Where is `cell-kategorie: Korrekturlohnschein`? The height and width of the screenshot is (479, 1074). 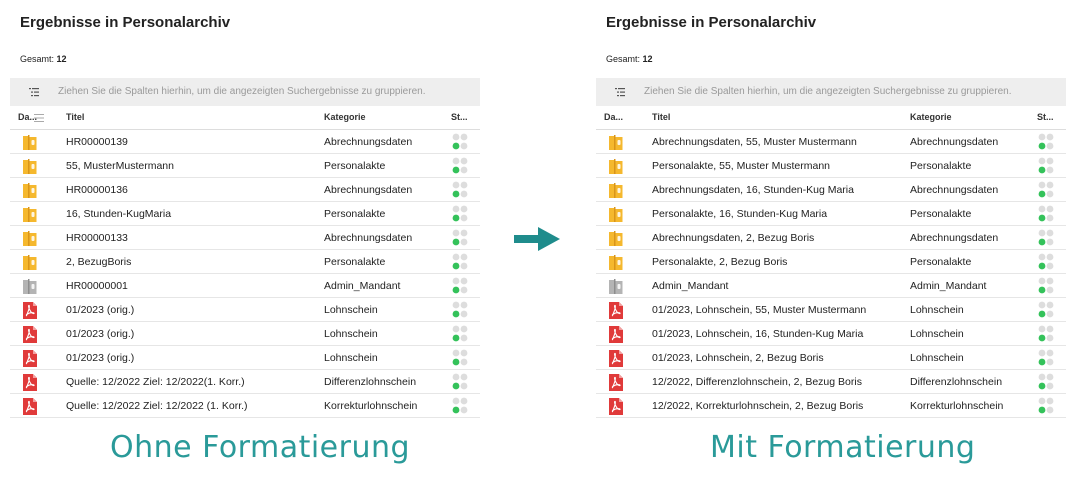 cell-kategorie: Korrekturlohnschein is located at coordinates (957, 406).